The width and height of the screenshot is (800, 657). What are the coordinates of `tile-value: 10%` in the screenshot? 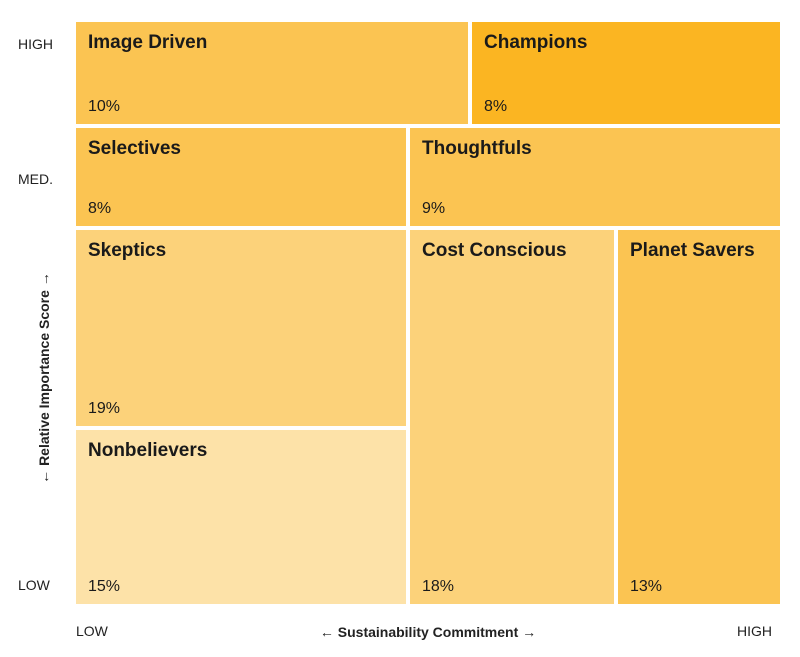 It's located at (104, 106).